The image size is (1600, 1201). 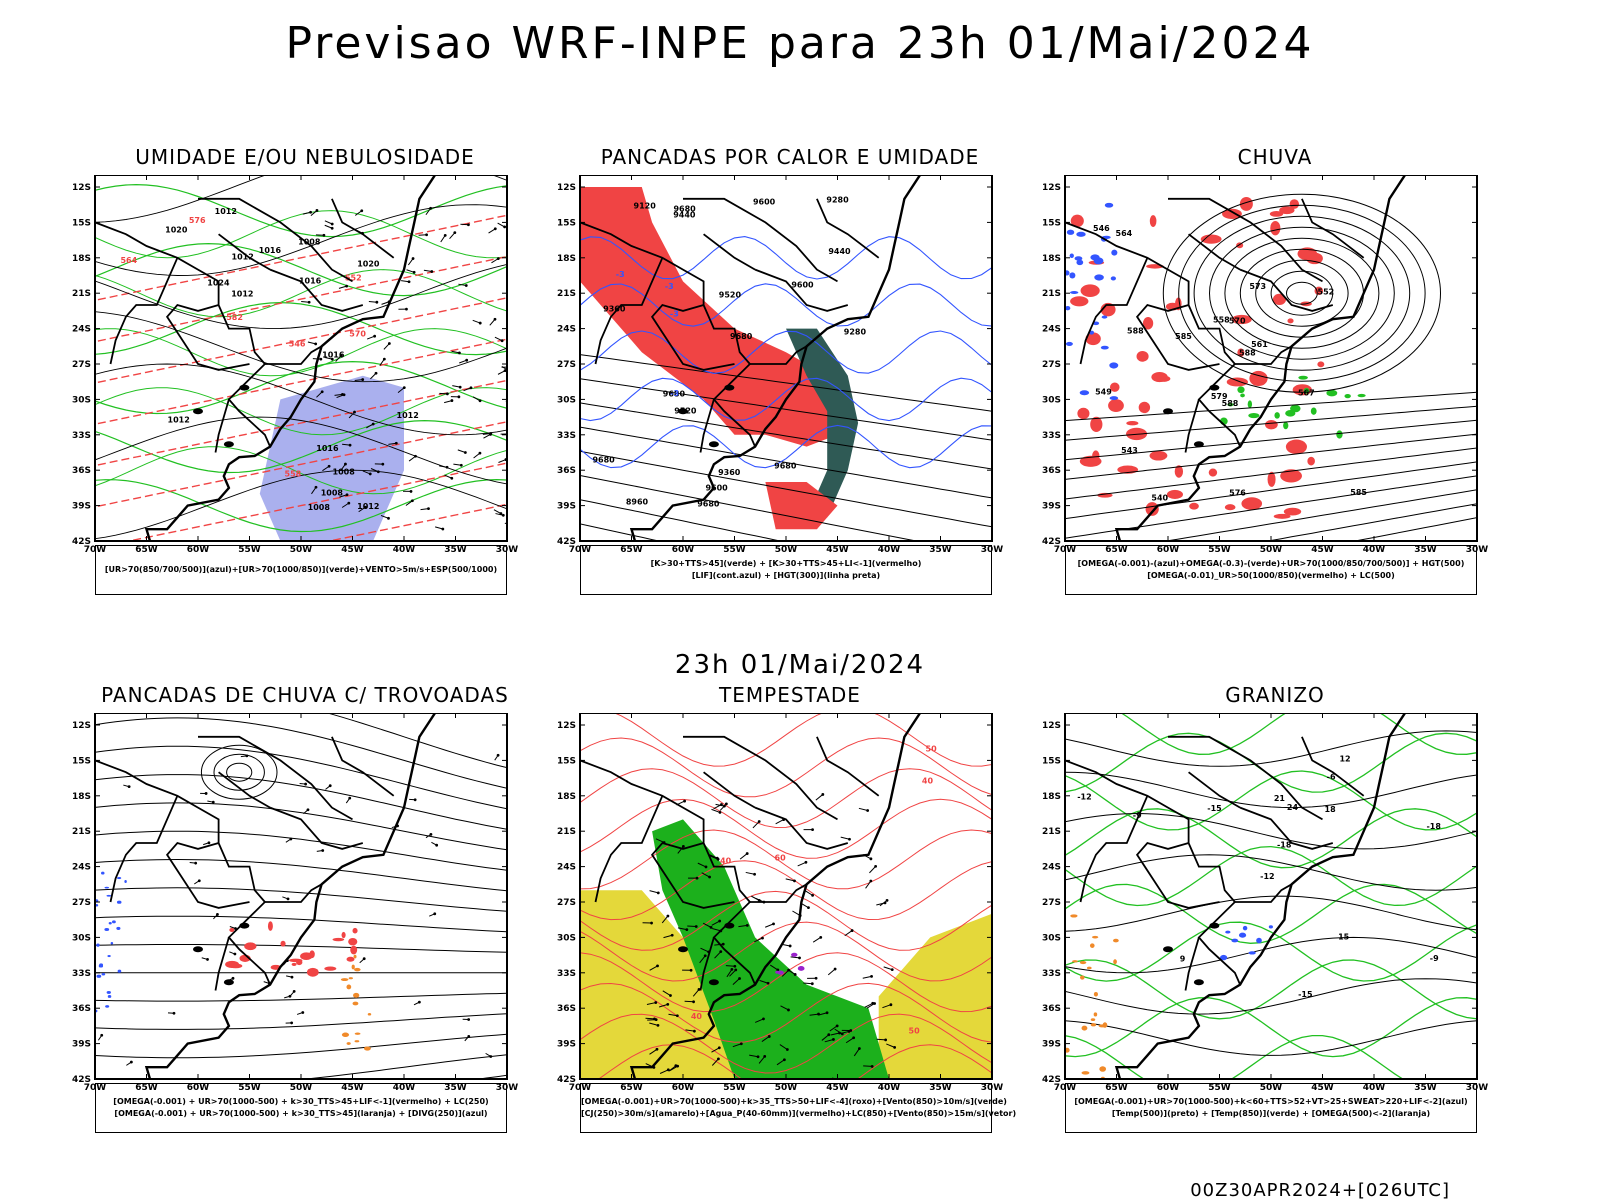 I want to click on lat-tick-label: 39S, so click(x=81, y=507).